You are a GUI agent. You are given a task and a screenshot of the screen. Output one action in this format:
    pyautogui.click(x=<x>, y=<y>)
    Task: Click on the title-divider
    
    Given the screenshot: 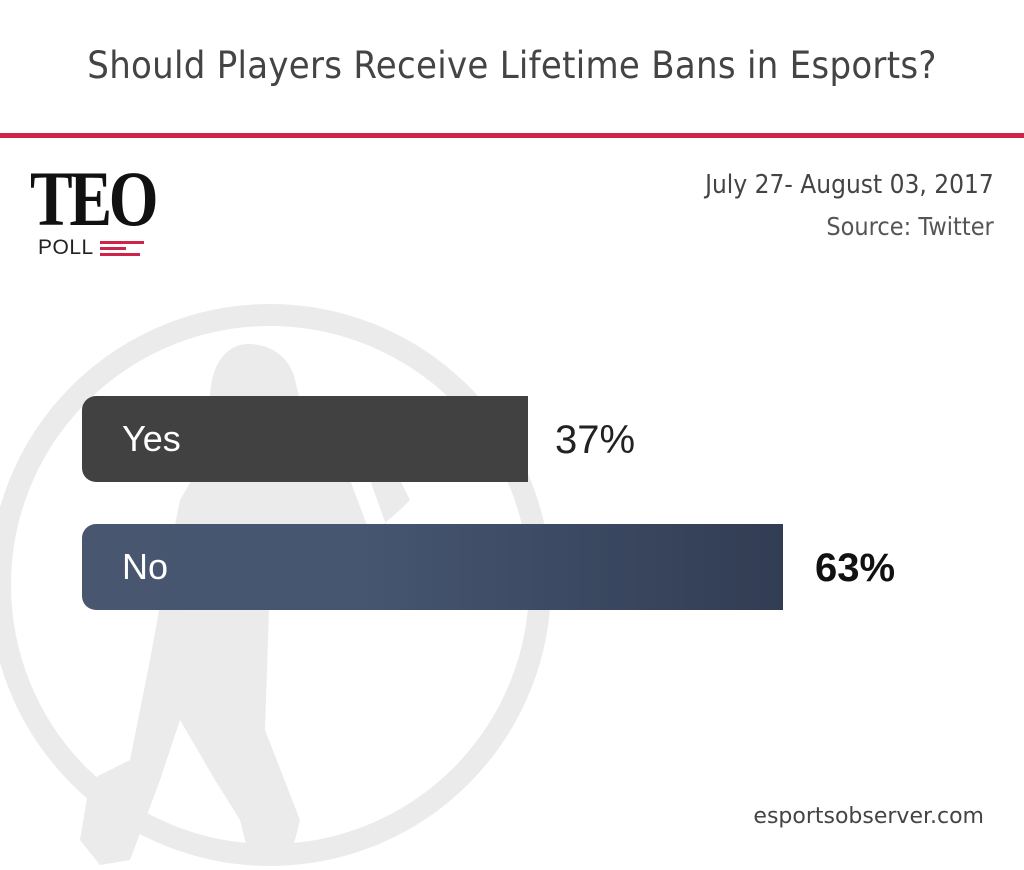 What is the action you would take?
    pyautogui.click(x=512, y=135)
    